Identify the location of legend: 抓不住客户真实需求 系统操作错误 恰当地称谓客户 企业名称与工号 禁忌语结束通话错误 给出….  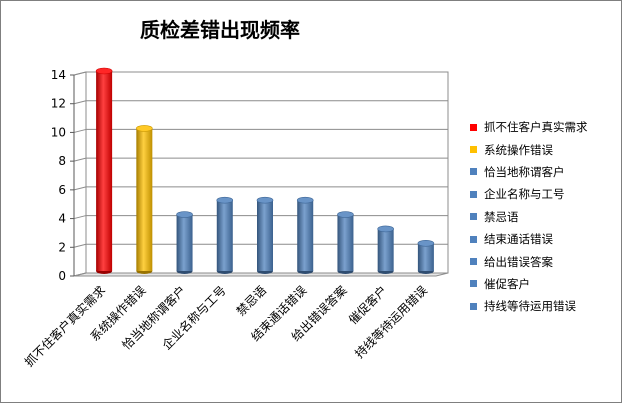
(544, 217).